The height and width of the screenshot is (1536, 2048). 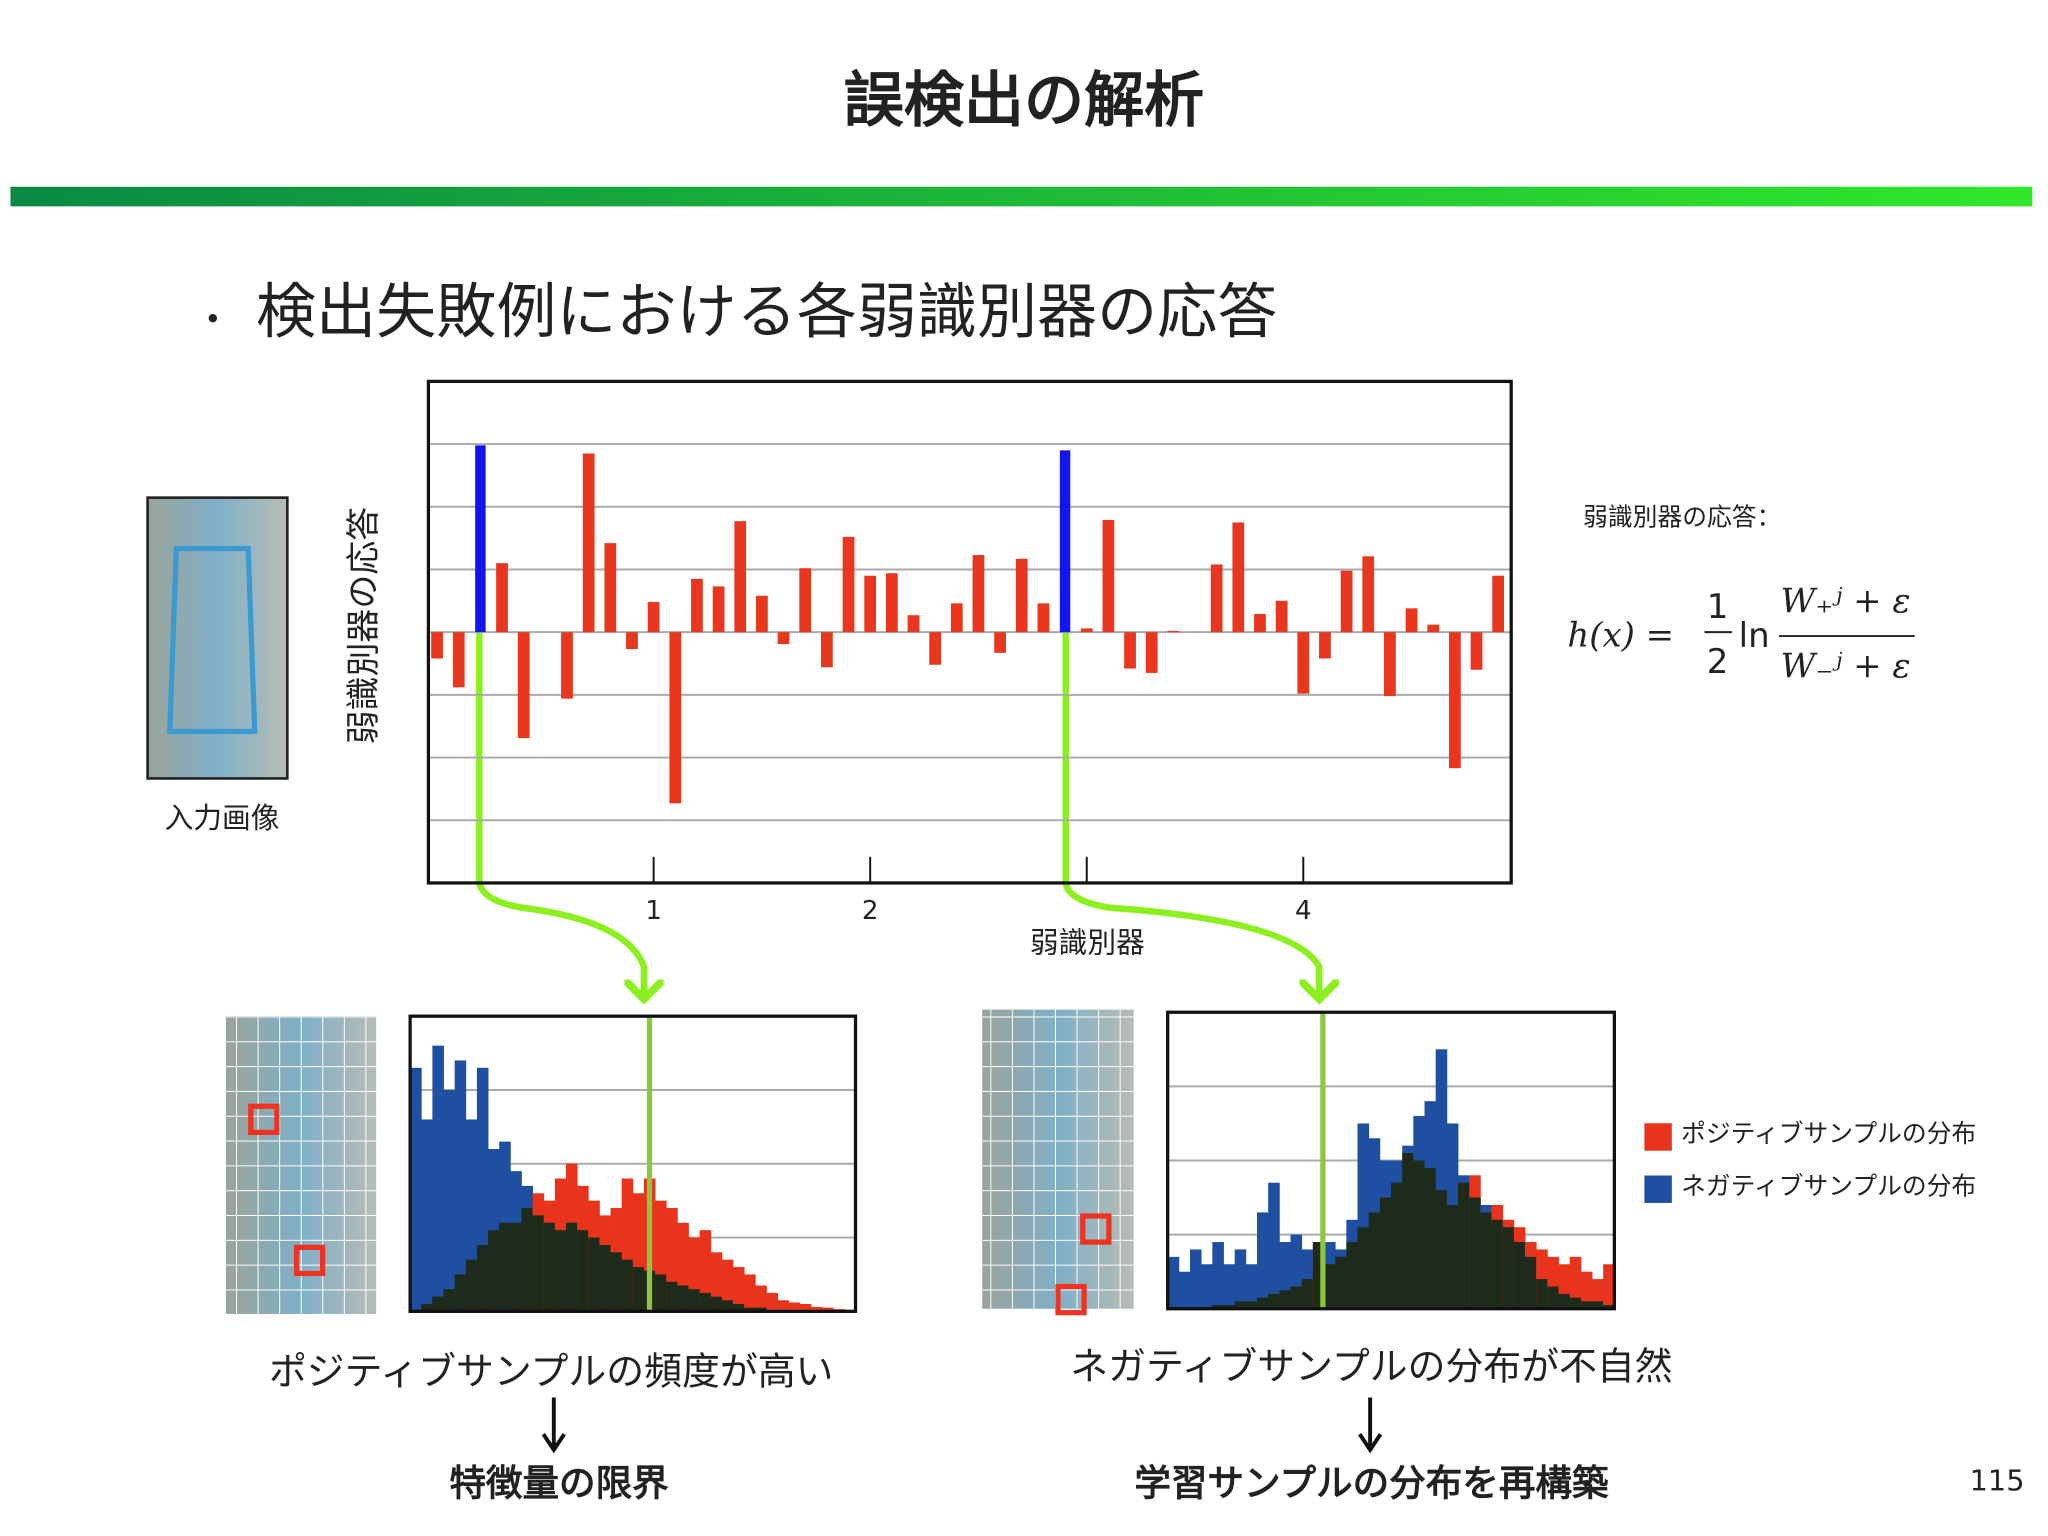 What do you see at coordinates (1021, 196) in the screenshot?
I see `title-rule` at bounding box center [1021, 196].